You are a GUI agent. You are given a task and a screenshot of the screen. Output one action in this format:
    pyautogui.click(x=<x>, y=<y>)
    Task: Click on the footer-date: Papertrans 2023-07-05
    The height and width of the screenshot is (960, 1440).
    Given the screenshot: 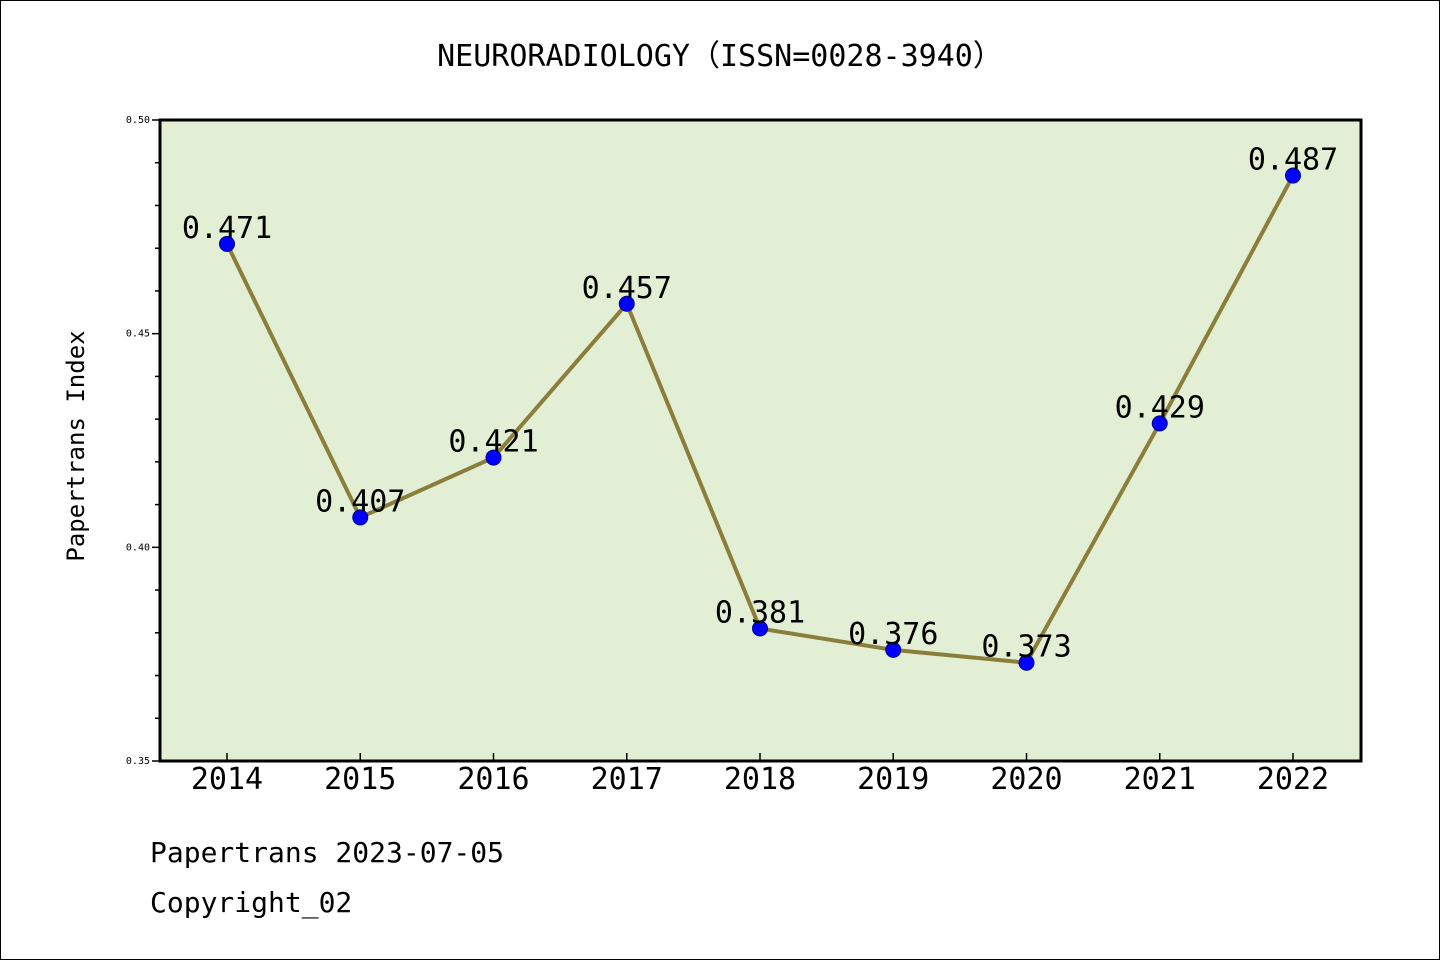 What is the action you would take?
    pyautogui.click(x=327, y=852)
    